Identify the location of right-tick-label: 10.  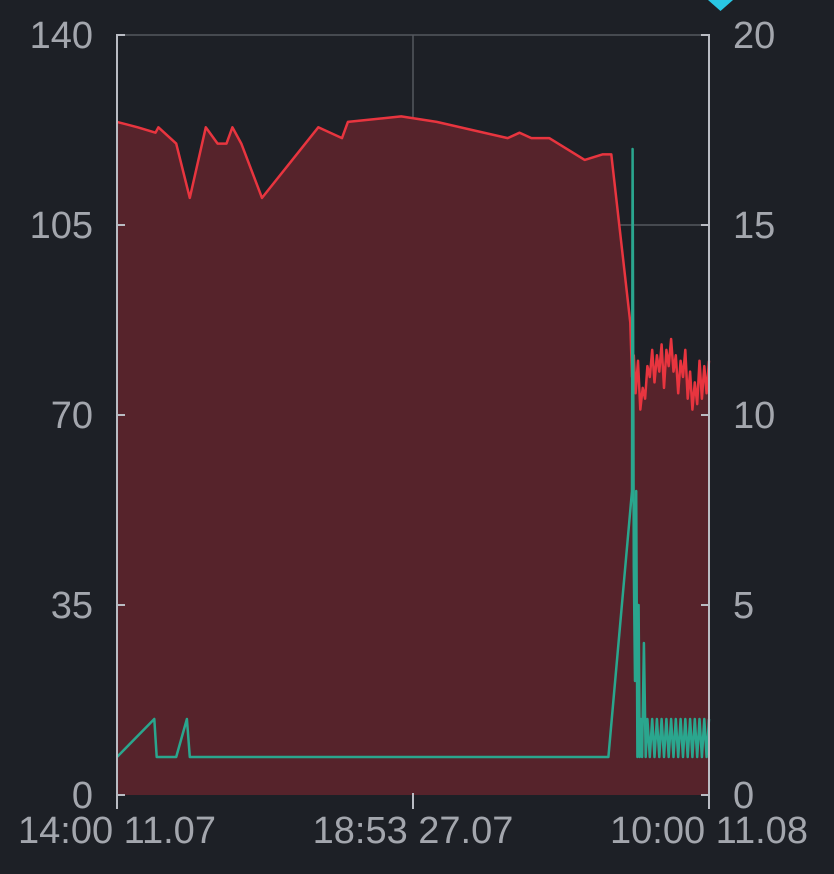
(754, 416).